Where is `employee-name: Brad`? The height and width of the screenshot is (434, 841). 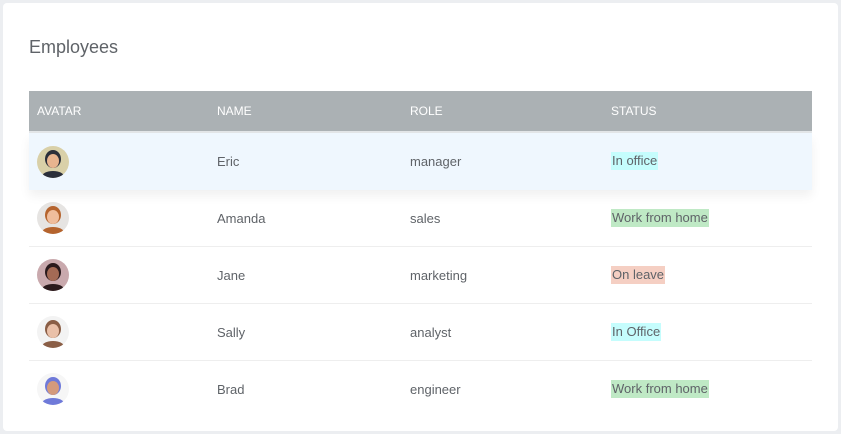
employee-name: Brad is located at coordinates (231, 389).